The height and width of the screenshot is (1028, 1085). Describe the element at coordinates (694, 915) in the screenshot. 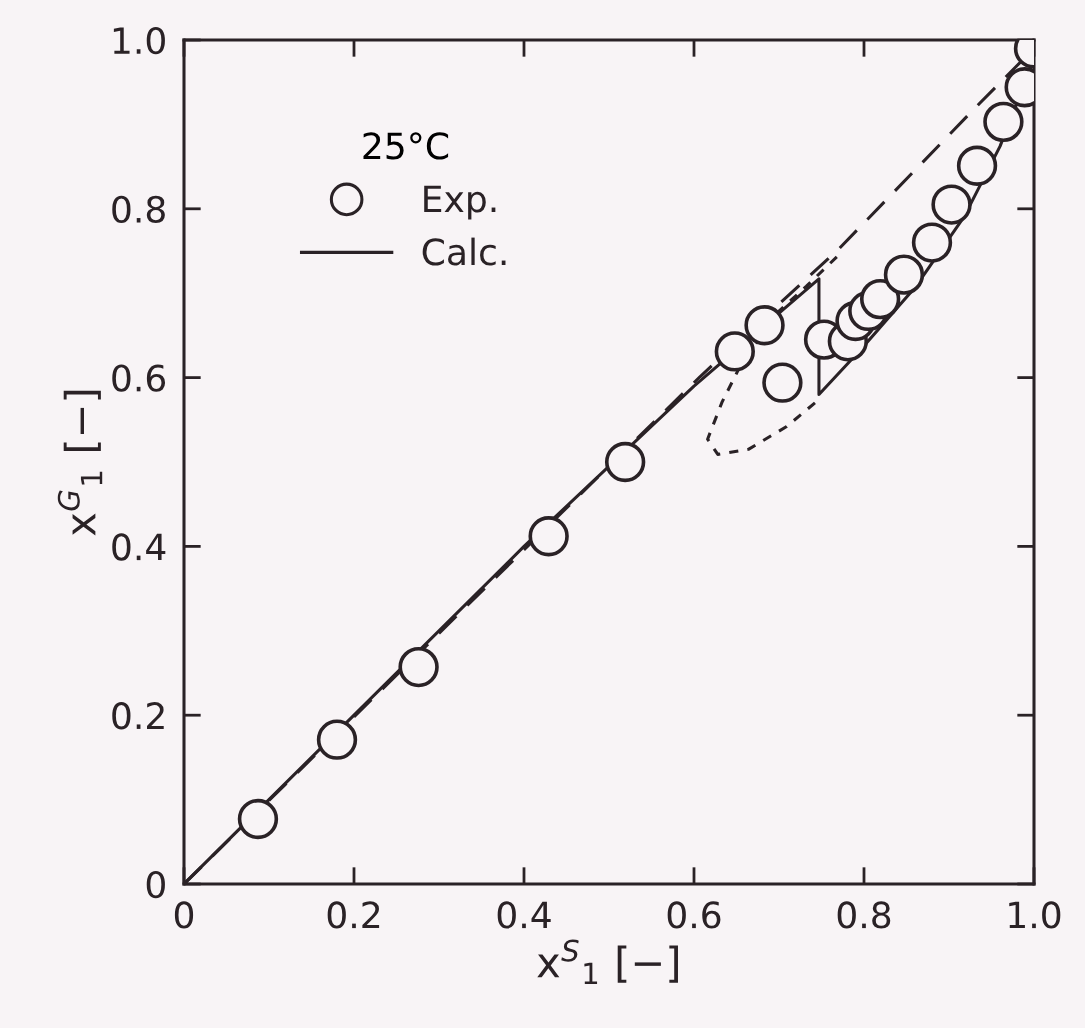

I see `x-tick-label: 0.6` at that location.